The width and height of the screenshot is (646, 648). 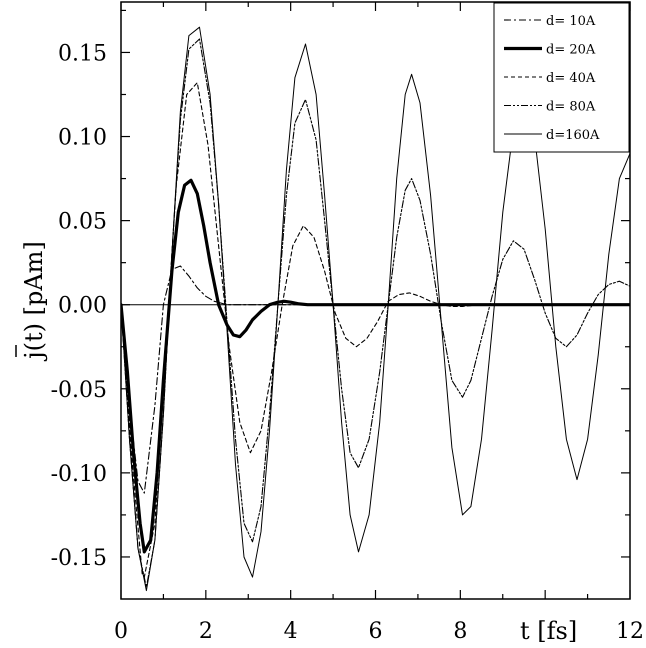 I want to click on legend: d= 10A d= 20A d= 40A d= 80A d=160A, so click(x=561, y=77).